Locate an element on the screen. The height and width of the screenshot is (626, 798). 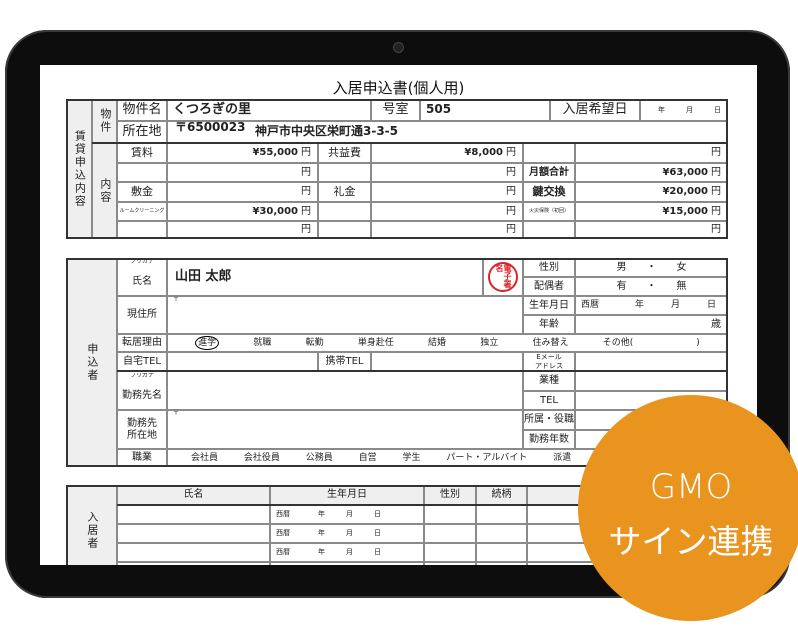
reason-option: 単身赴任 is located at coordinates (375, 342).